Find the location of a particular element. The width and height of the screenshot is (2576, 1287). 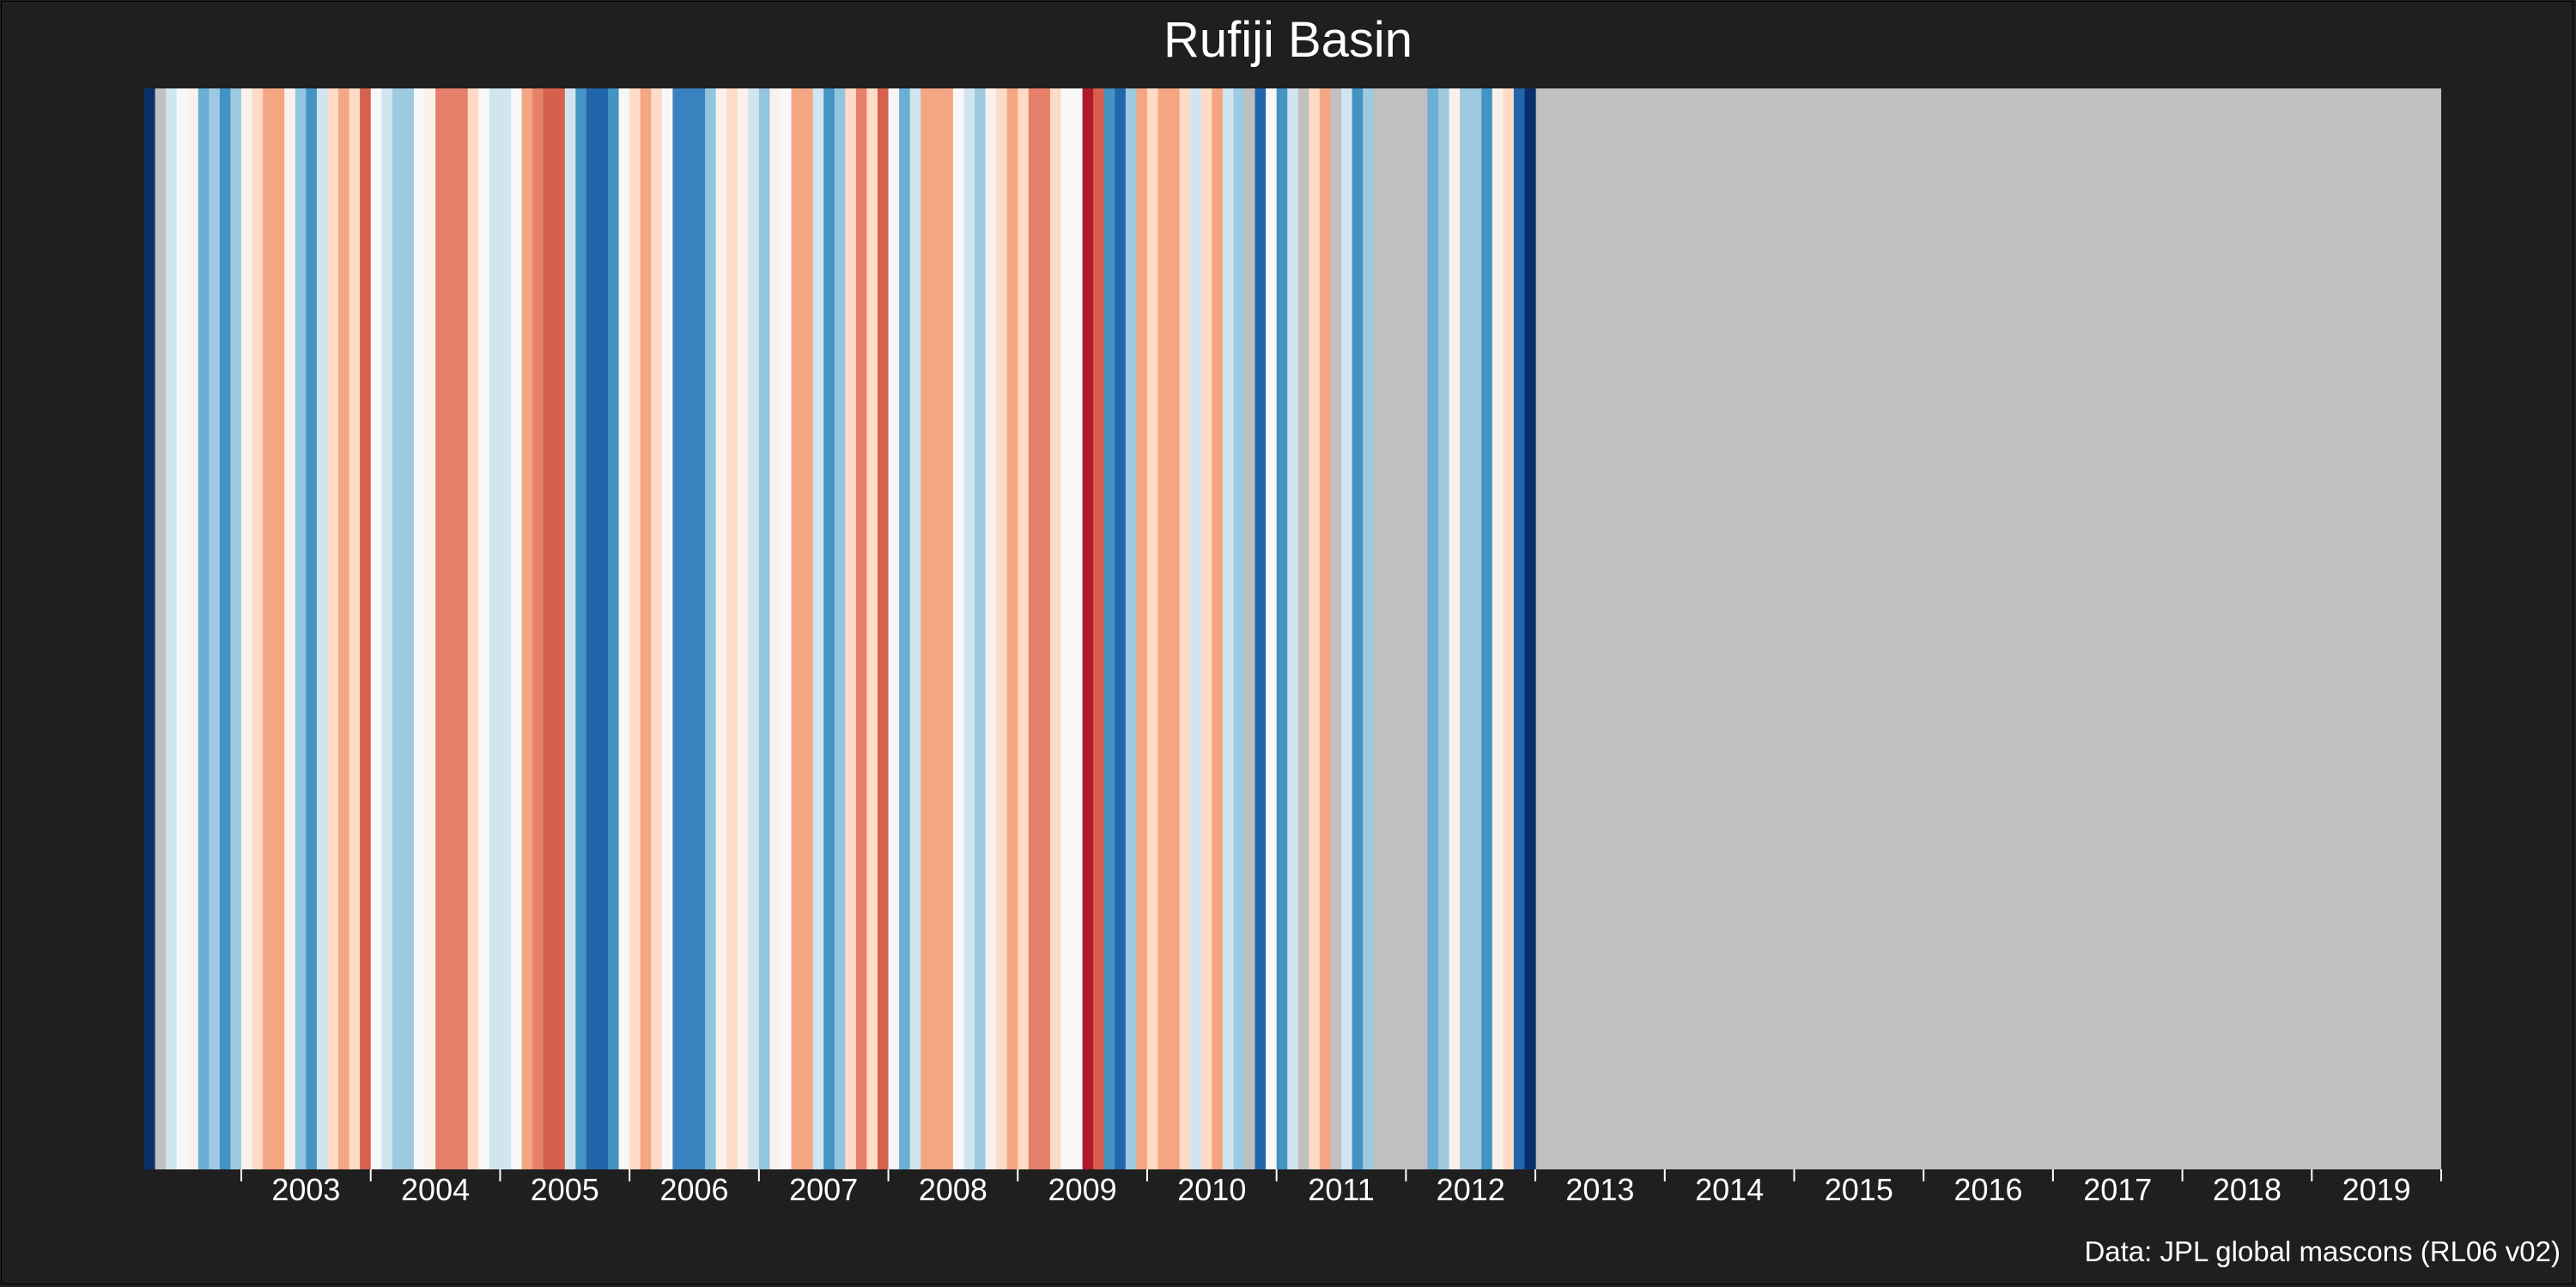

x-tick-label-2012: 2012 is located at coordinates (1471, 1189).